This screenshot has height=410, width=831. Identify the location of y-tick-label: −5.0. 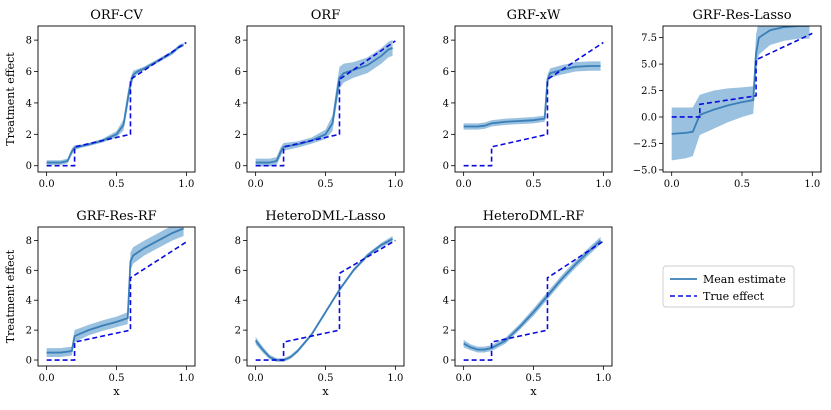
(645, 170).